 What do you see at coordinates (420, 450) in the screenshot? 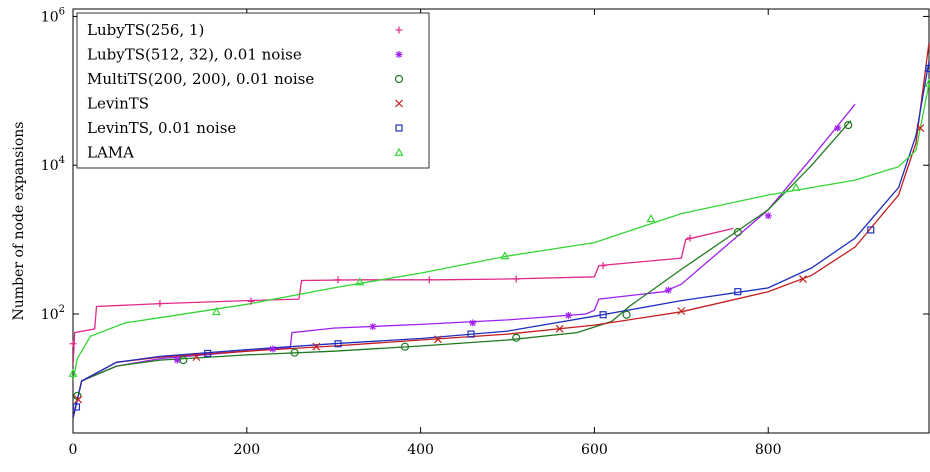
I see `x-tick-label: 400` at bounding box center [420, 450].